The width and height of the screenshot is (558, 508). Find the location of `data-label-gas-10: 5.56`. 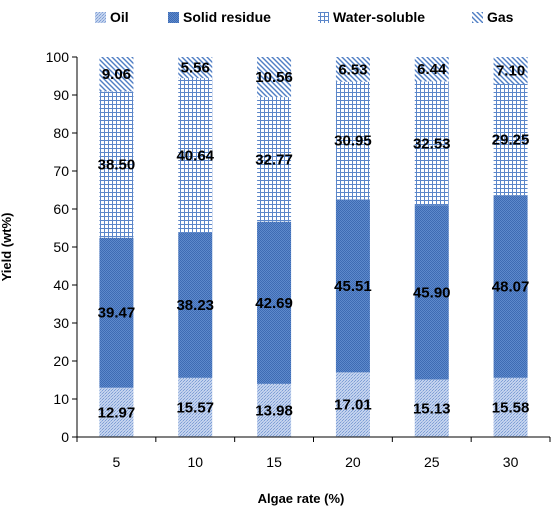

data-label-gas-10: 5.56 is located at coordinates (195, 68).